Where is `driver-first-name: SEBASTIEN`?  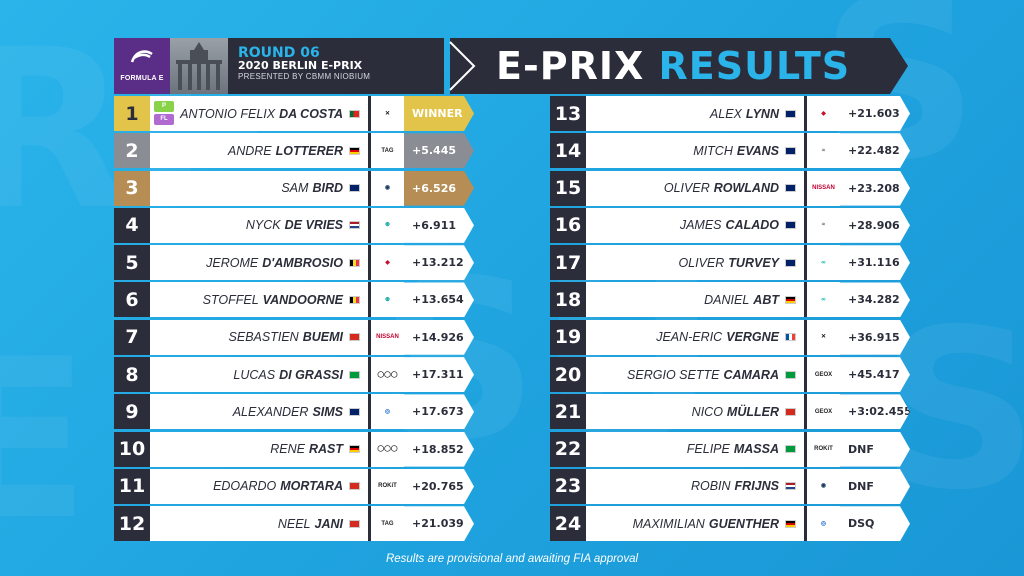 driver-first-name: SEBASTIEN is located at coordinates (263, 337).